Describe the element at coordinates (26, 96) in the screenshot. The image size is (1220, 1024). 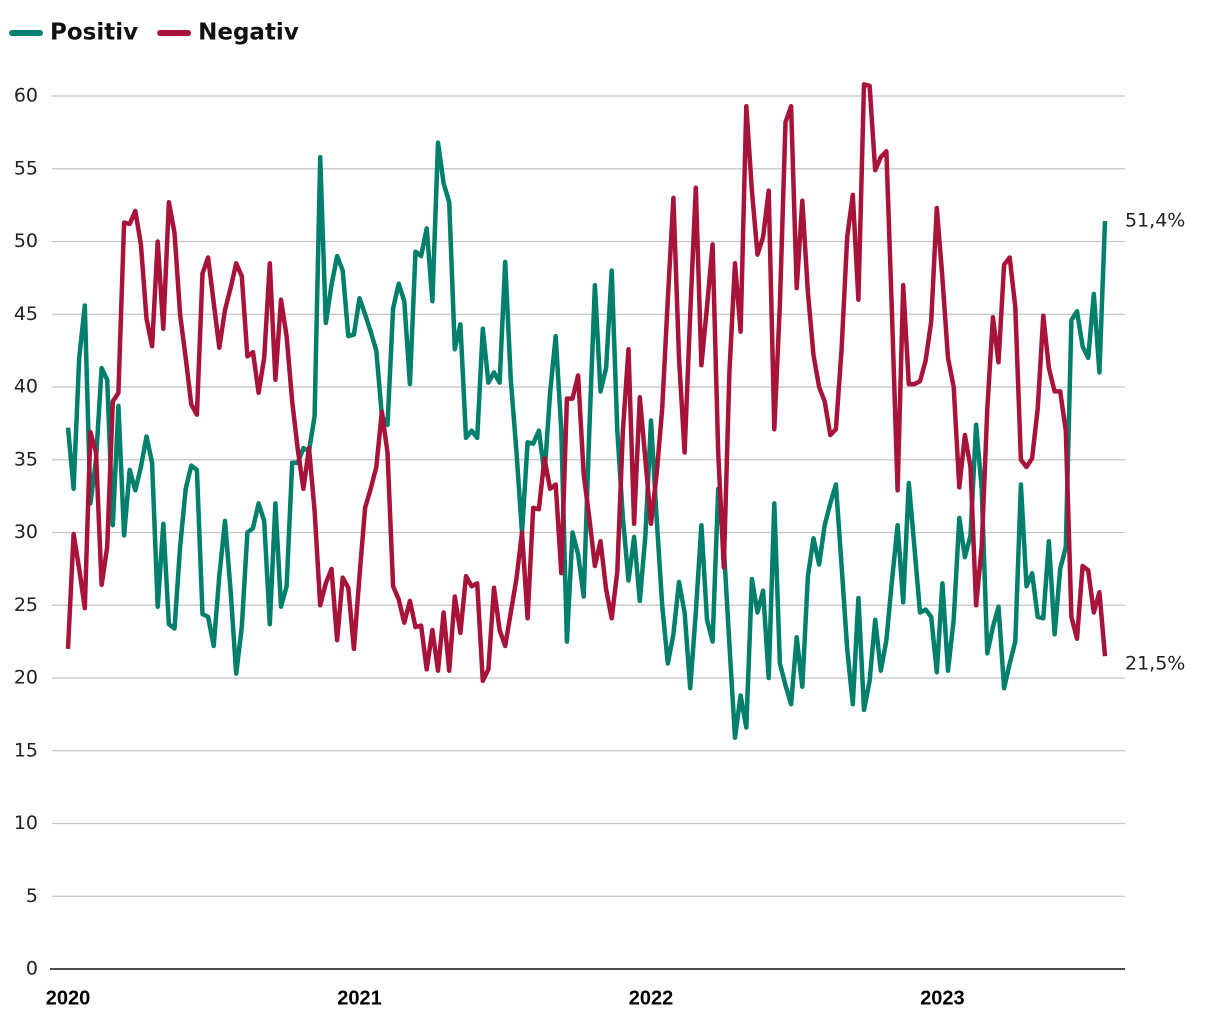
I see `y-tick-label: 60` at that location.